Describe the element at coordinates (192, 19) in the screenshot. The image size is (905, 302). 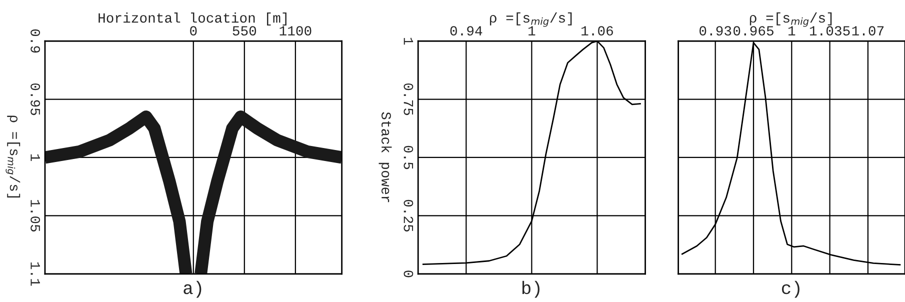
I see `x-axis-title: Horizontal location [m]` at that location.